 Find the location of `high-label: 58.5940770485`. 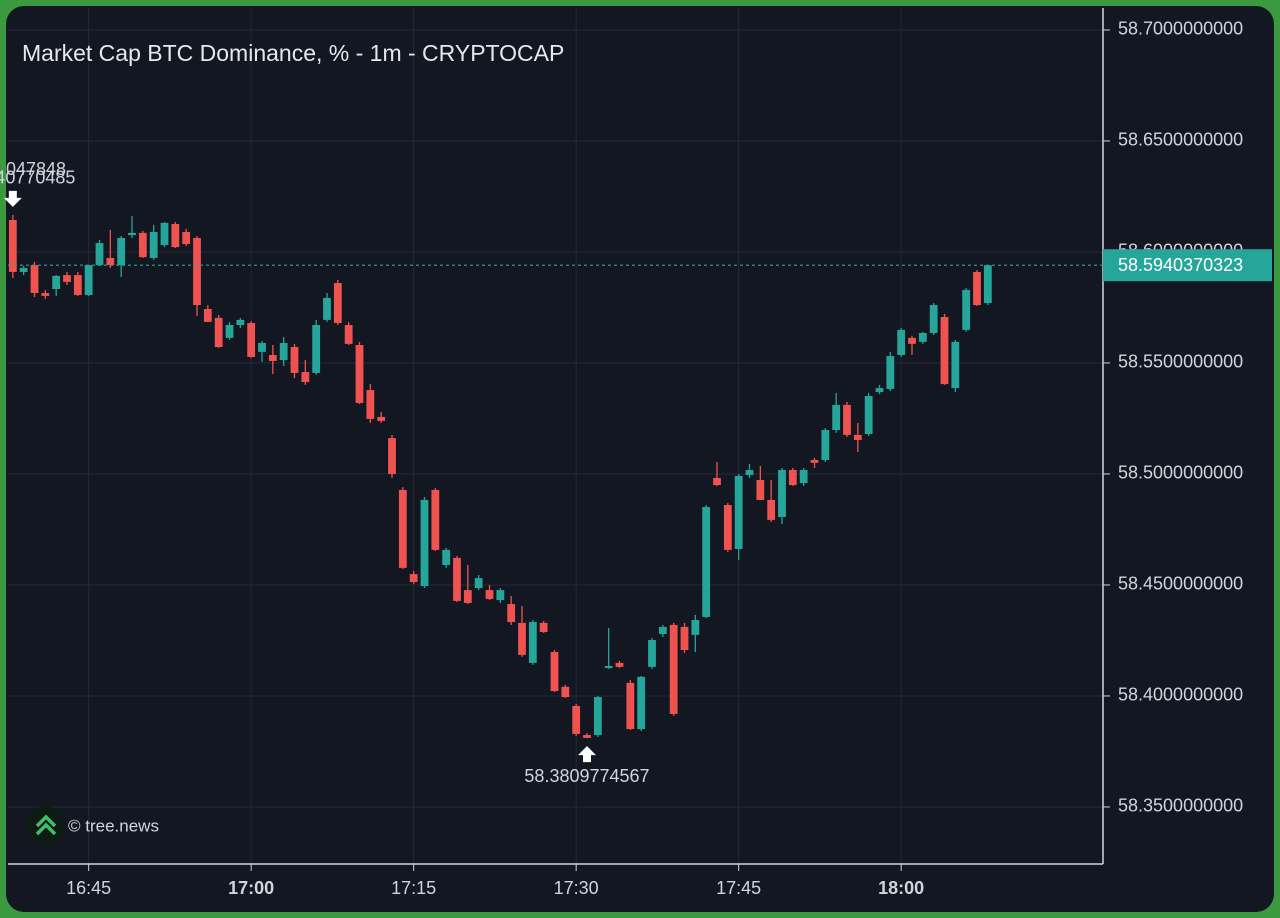

high-label: 58.5940770485 is located at coordinates (37, 178).